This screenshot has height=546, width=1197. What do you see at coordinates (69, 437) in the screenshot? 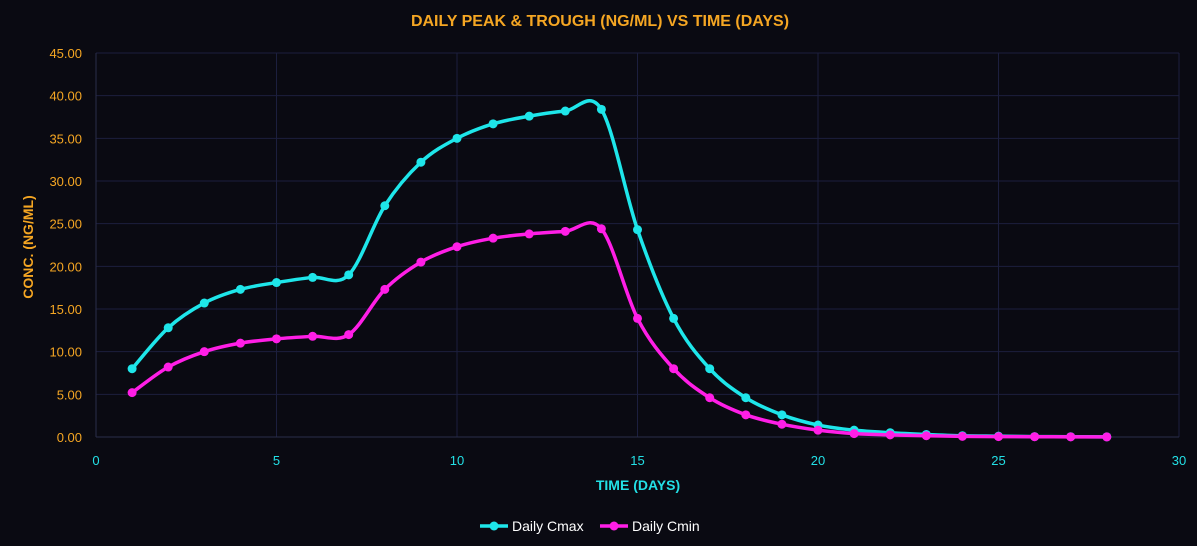
I see `y-tick-label: 0.00` at bounding box center [69, 437].